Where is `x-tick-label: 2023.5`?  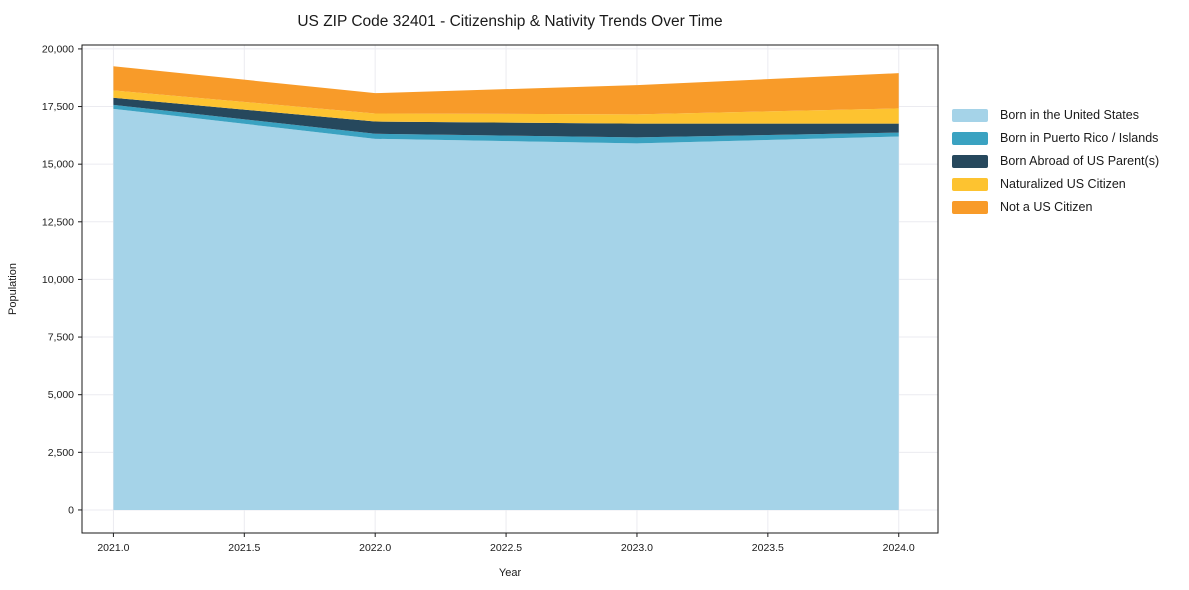 x-tick-label: 2023.5 is located at coordinates (768, 548).